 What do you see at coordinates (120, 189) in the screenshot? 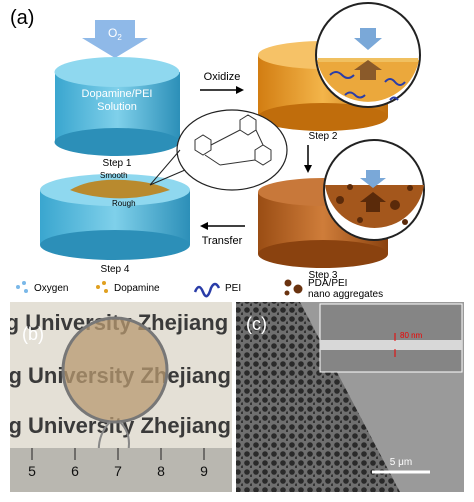
I see `film` at bounding box center [120, 189].